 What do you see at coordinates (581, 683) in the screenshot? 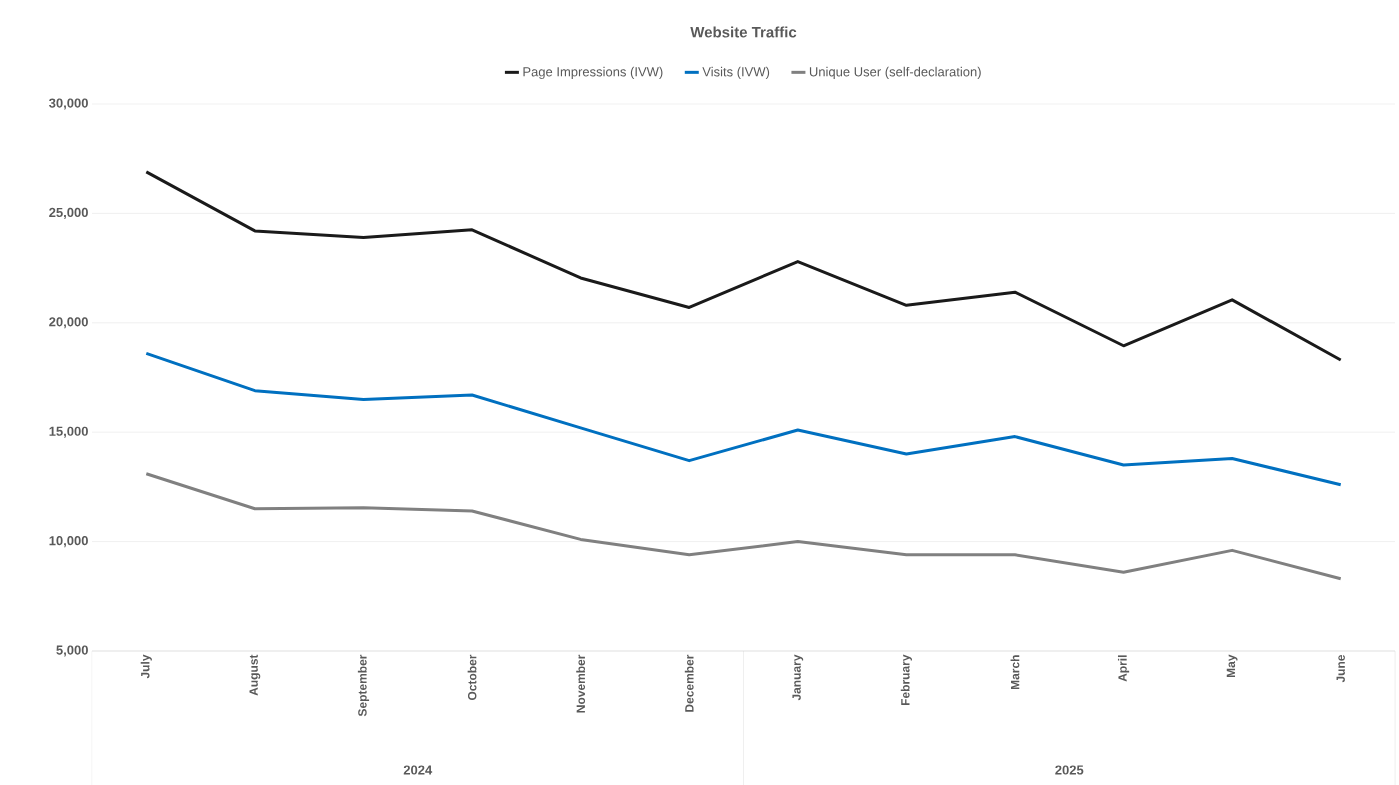
I see `x-tick-label: November` at bounding box center [581, 683].